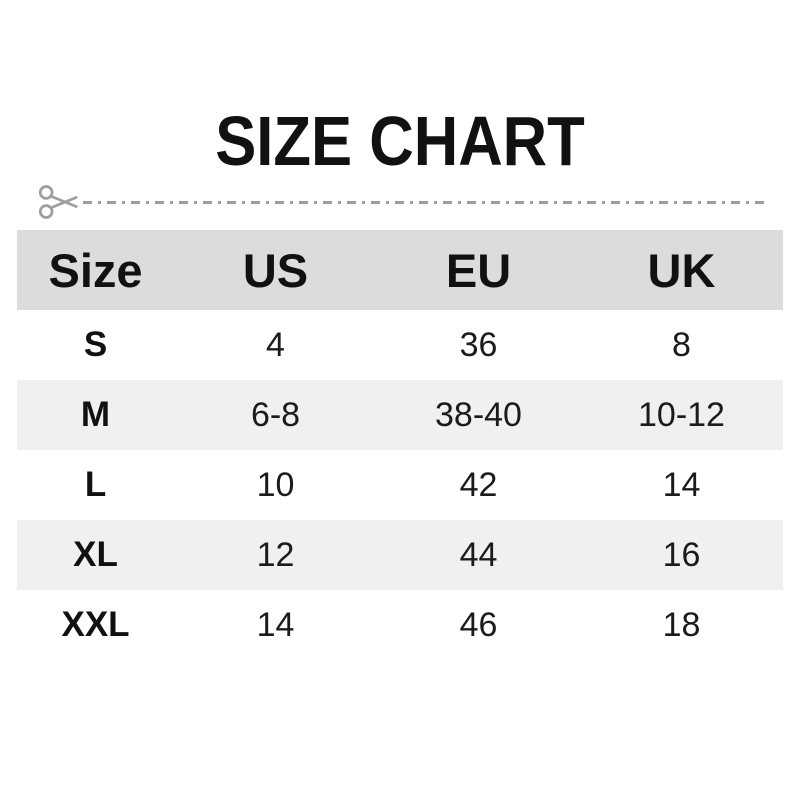 The width and height of the screenshot is (800, 800). Describe the element at coordinates (95, 554) in the screenshot. I see `size-label: XL` at that location.